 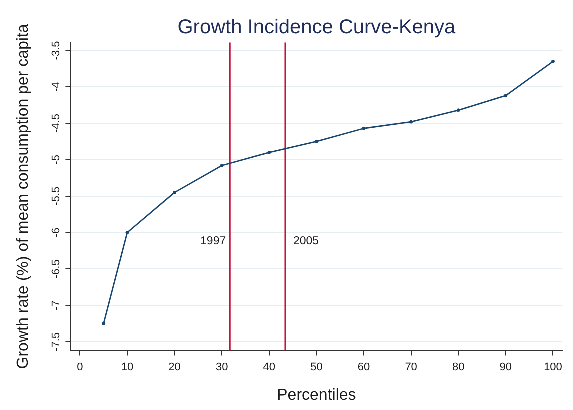 I want to click on x-tick-label: 10, so click(x=127, y=367).